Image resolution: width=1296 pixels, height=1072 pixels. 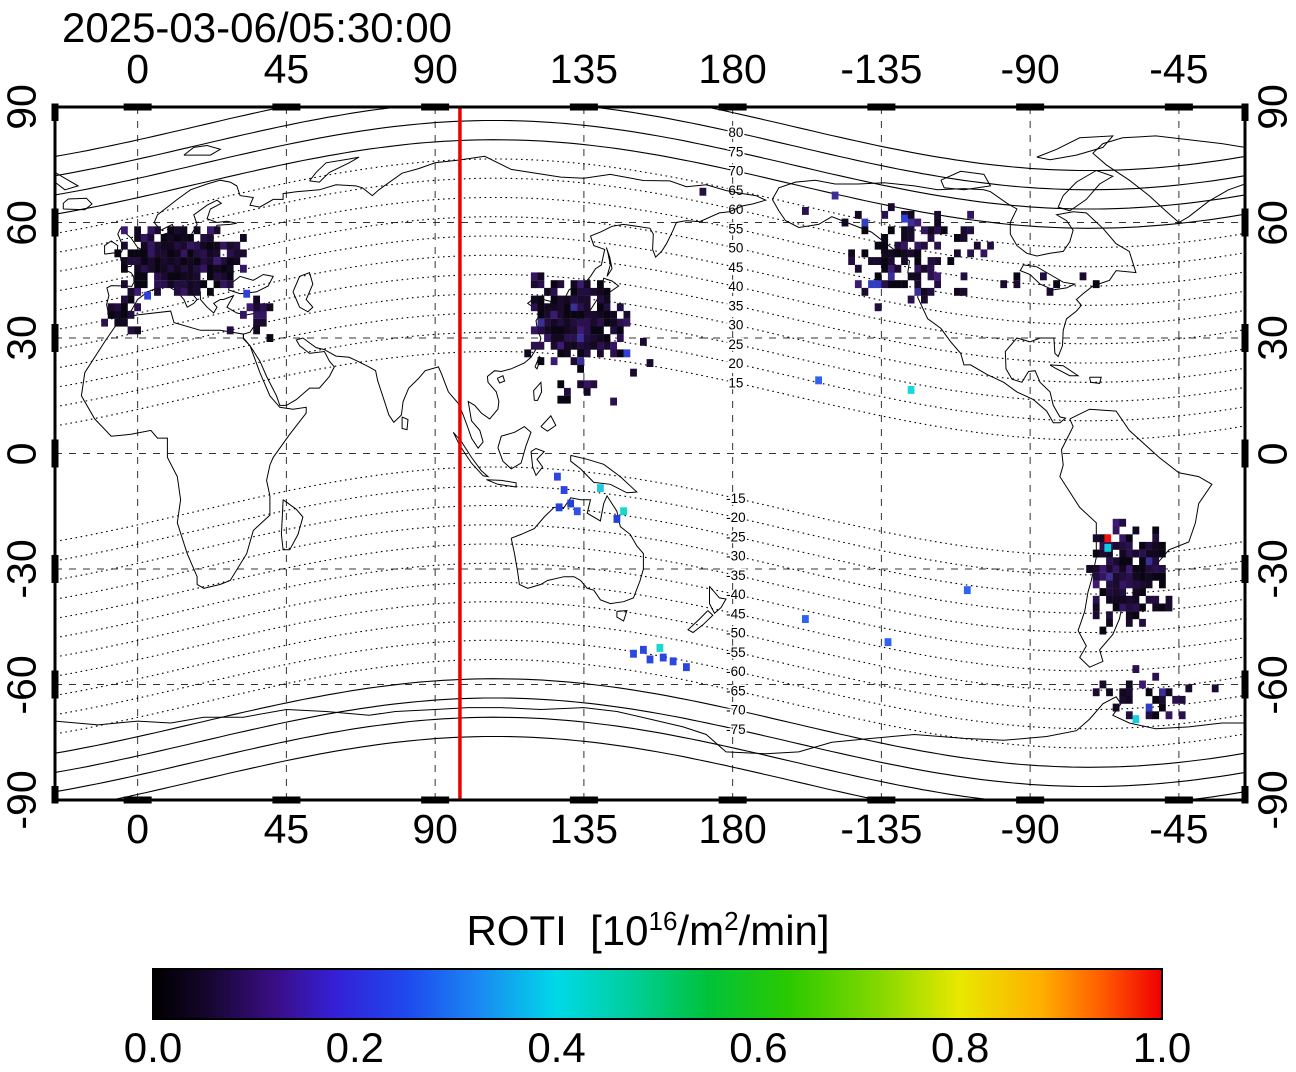 What do you see at coordinates (731, 921) in the screenshot?
I see `colorbar-exp-2: 2` at bounding box center [731, 921].